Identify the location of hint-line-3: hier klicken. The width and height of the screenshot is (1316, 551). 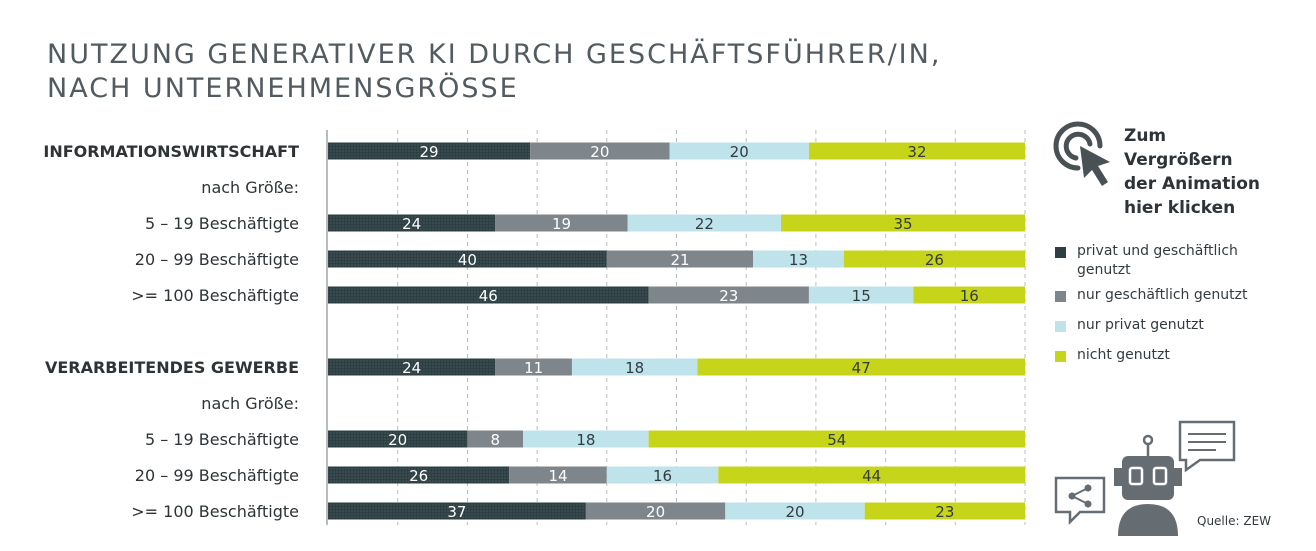
(1180, 208).